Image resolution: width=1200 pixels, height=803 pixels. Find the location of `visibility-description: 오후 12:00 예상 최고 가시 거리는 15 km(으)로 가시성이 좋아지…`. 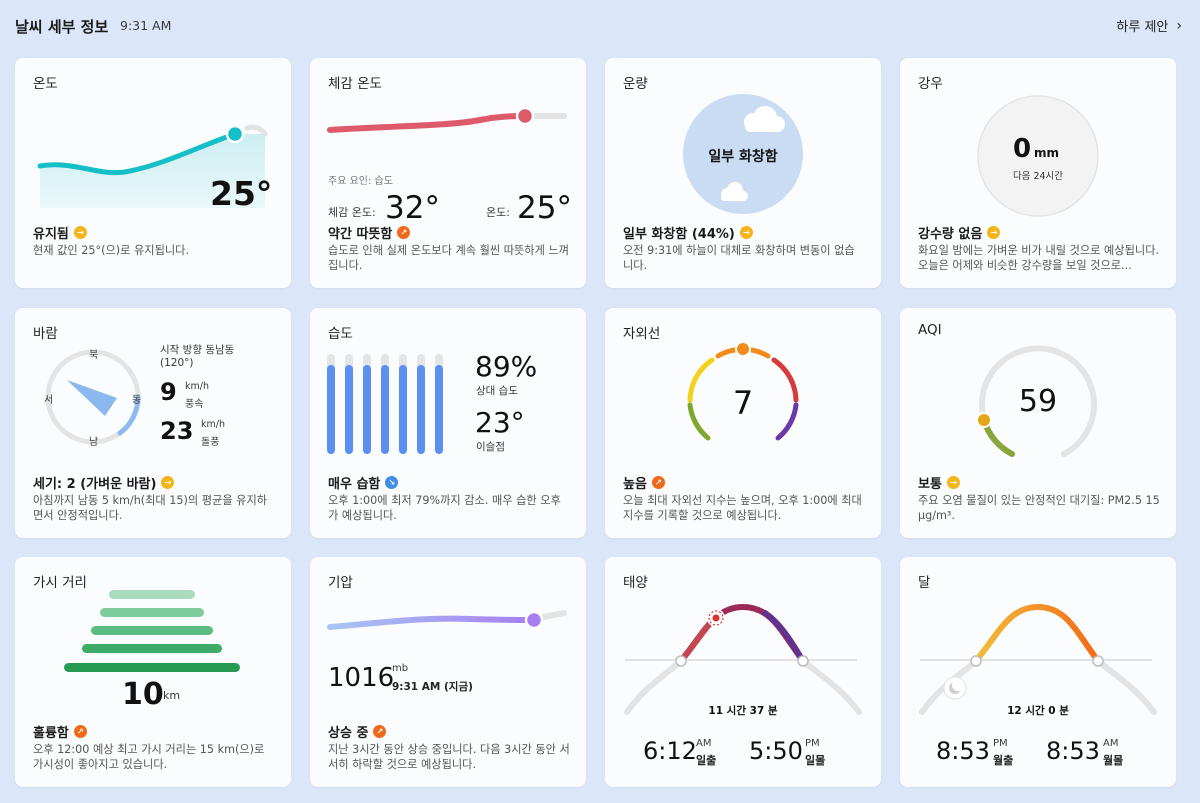

visibility-description: 오후 12:00 예상 최고 가시 거리는 15 km(으)로 가시성이 좋아지… is located at coordinates (149, 757).